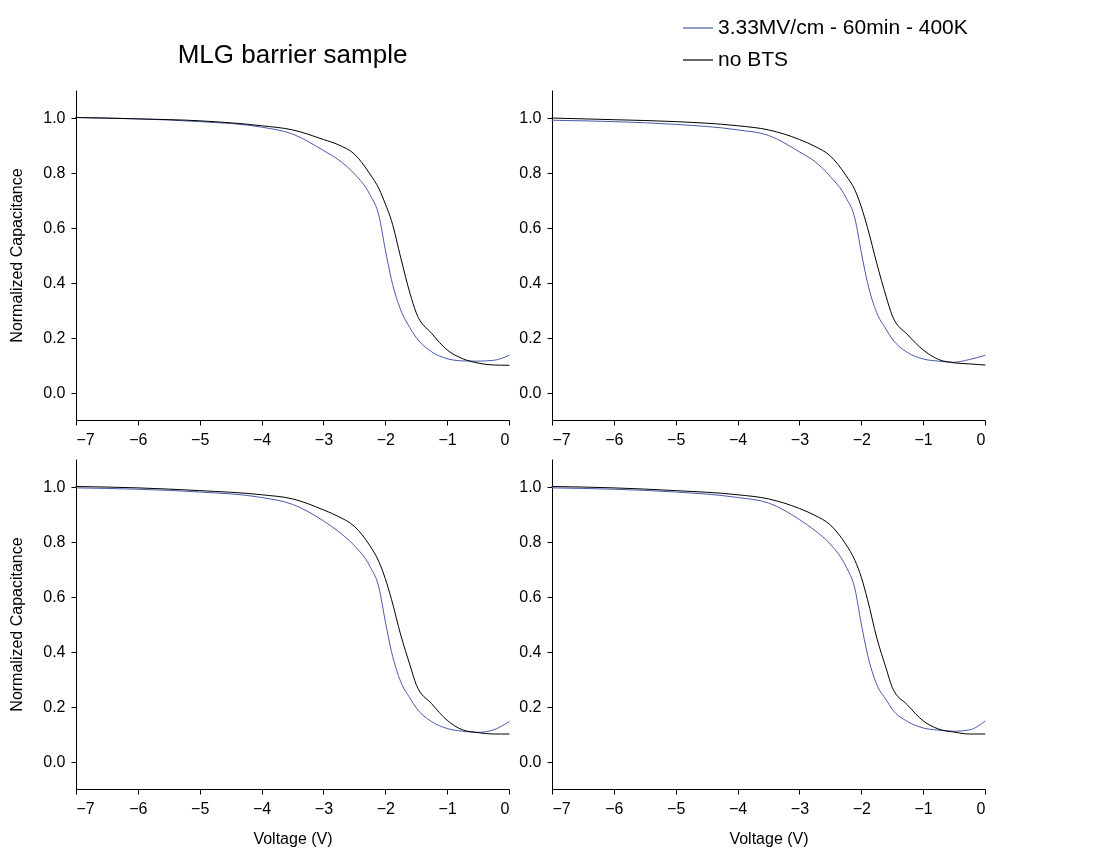  Describe the element at coordinates (292, 54) in the screenshot. I see `chart-title: MLG barrier sample` at that location.